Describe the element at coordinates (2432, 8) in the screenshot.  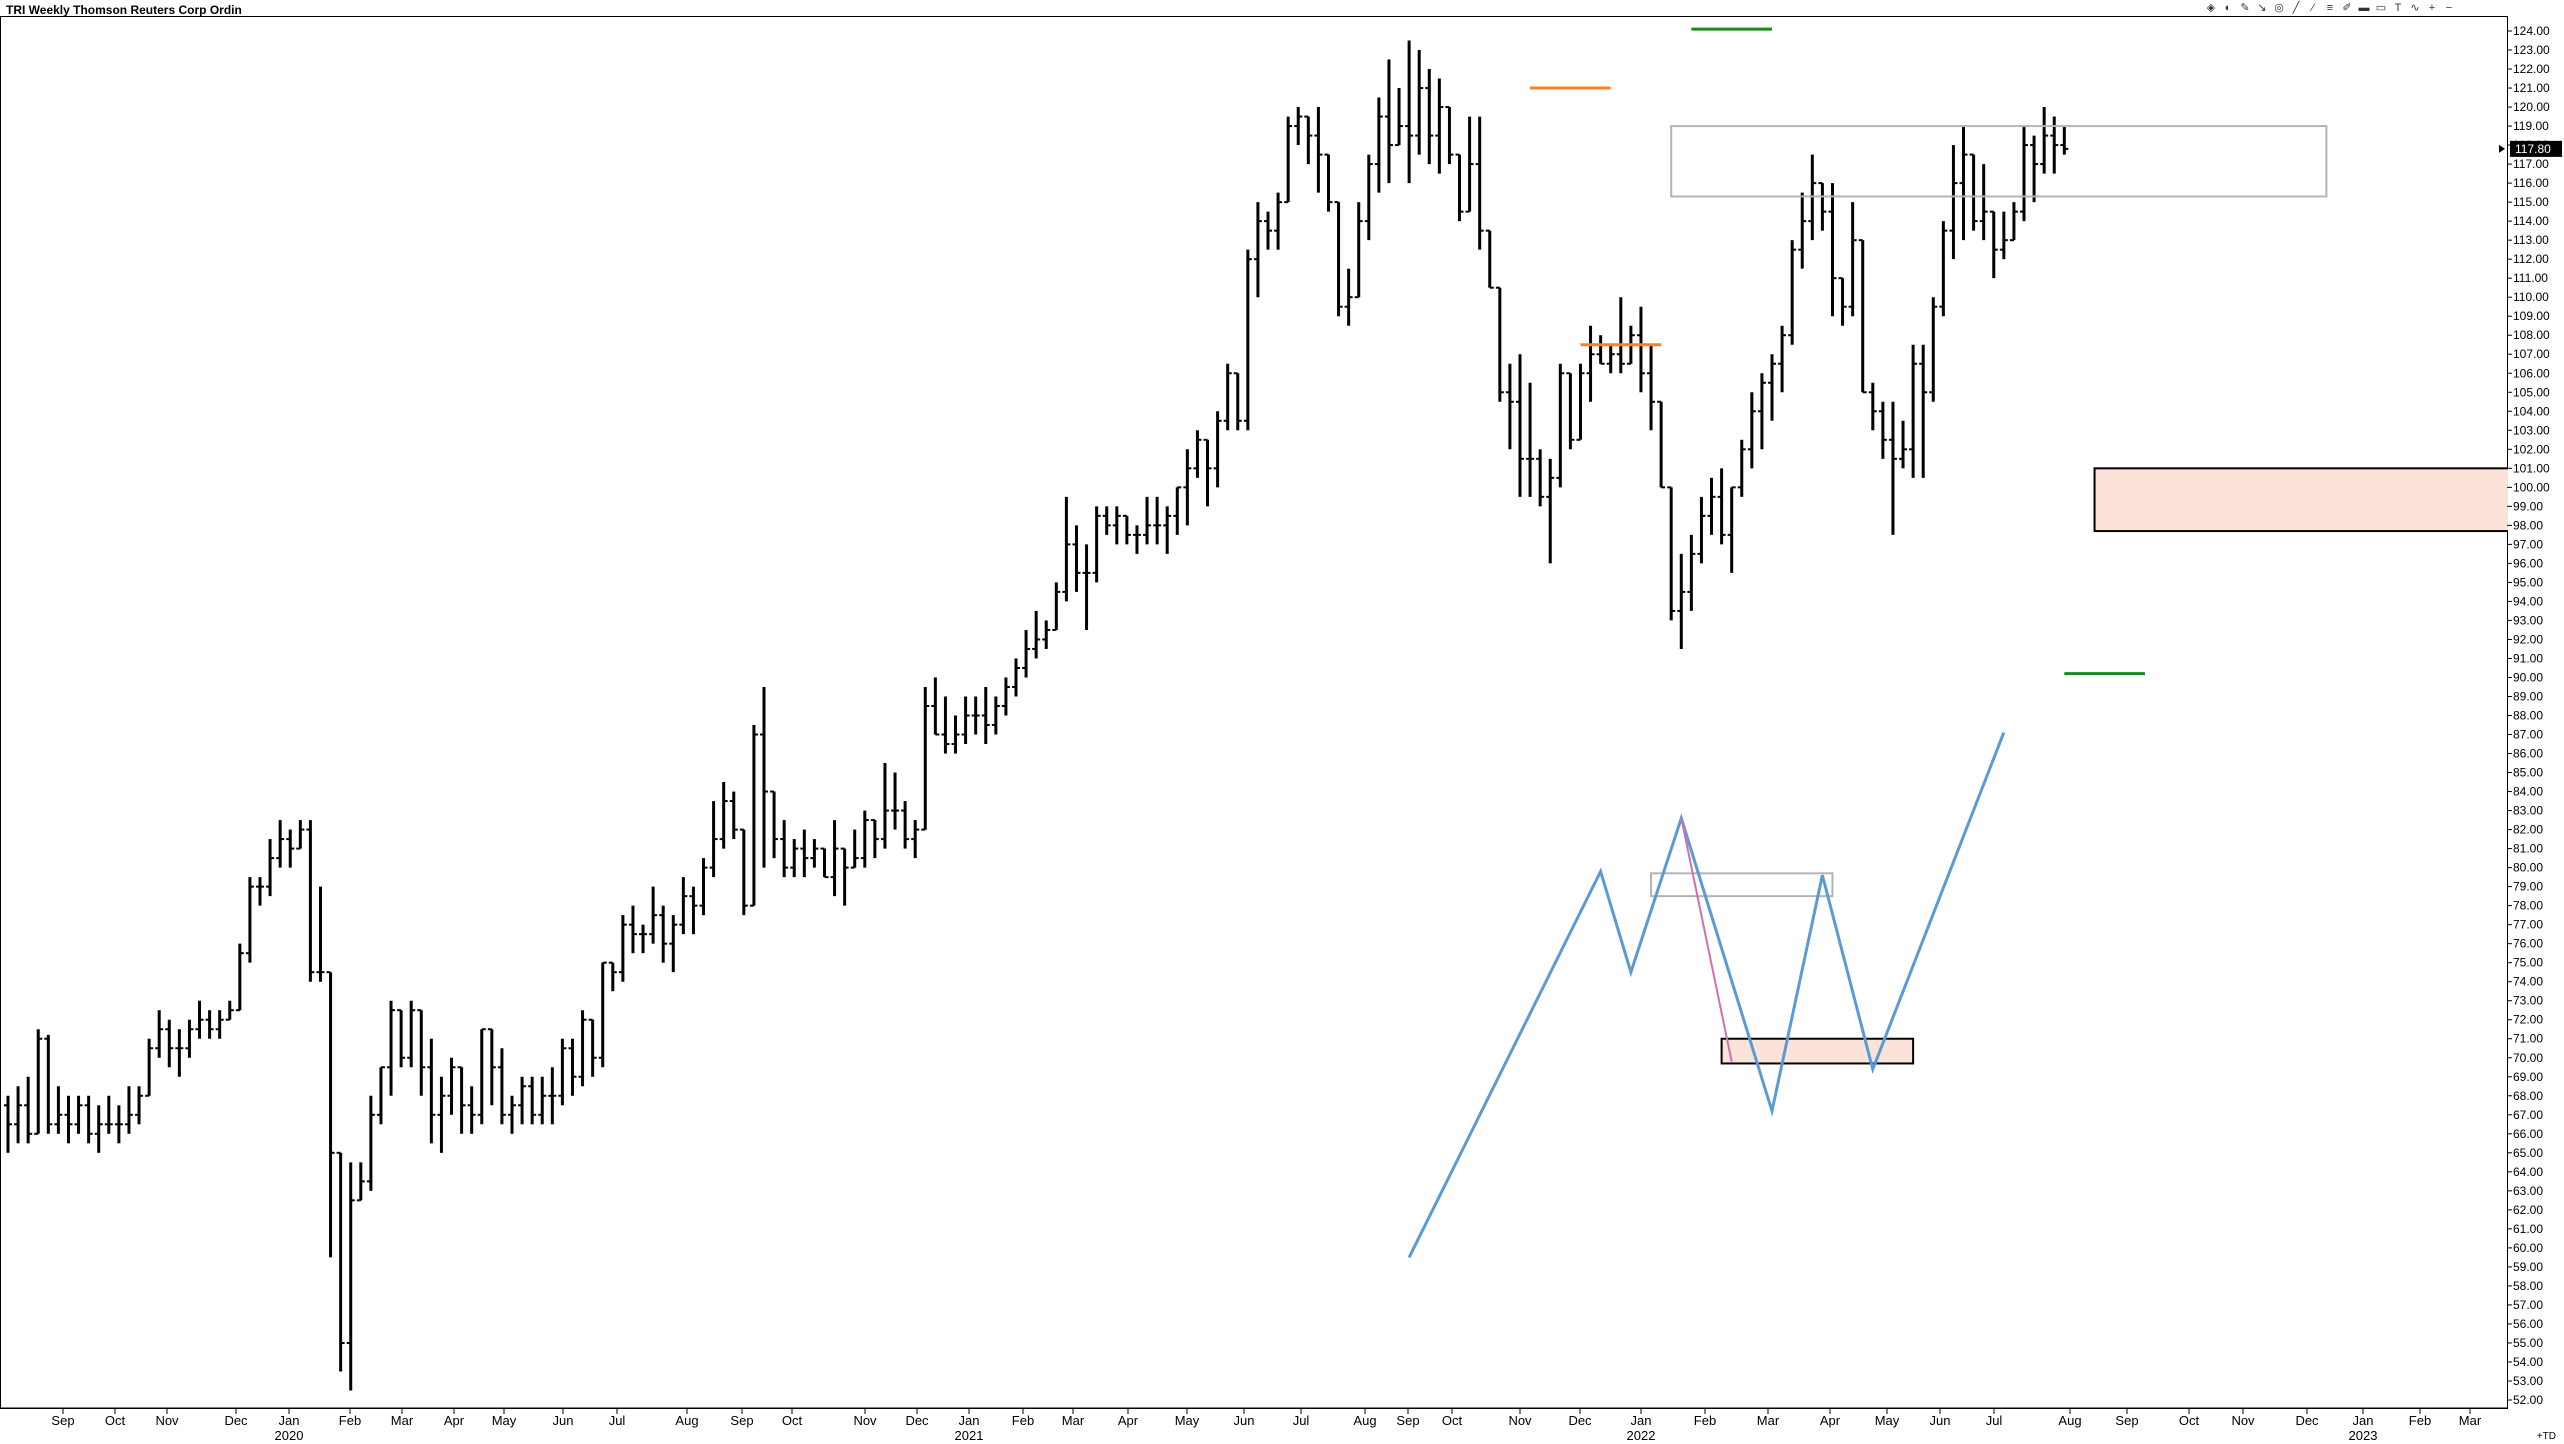
I see `zoom-in-icon: +` at that location.